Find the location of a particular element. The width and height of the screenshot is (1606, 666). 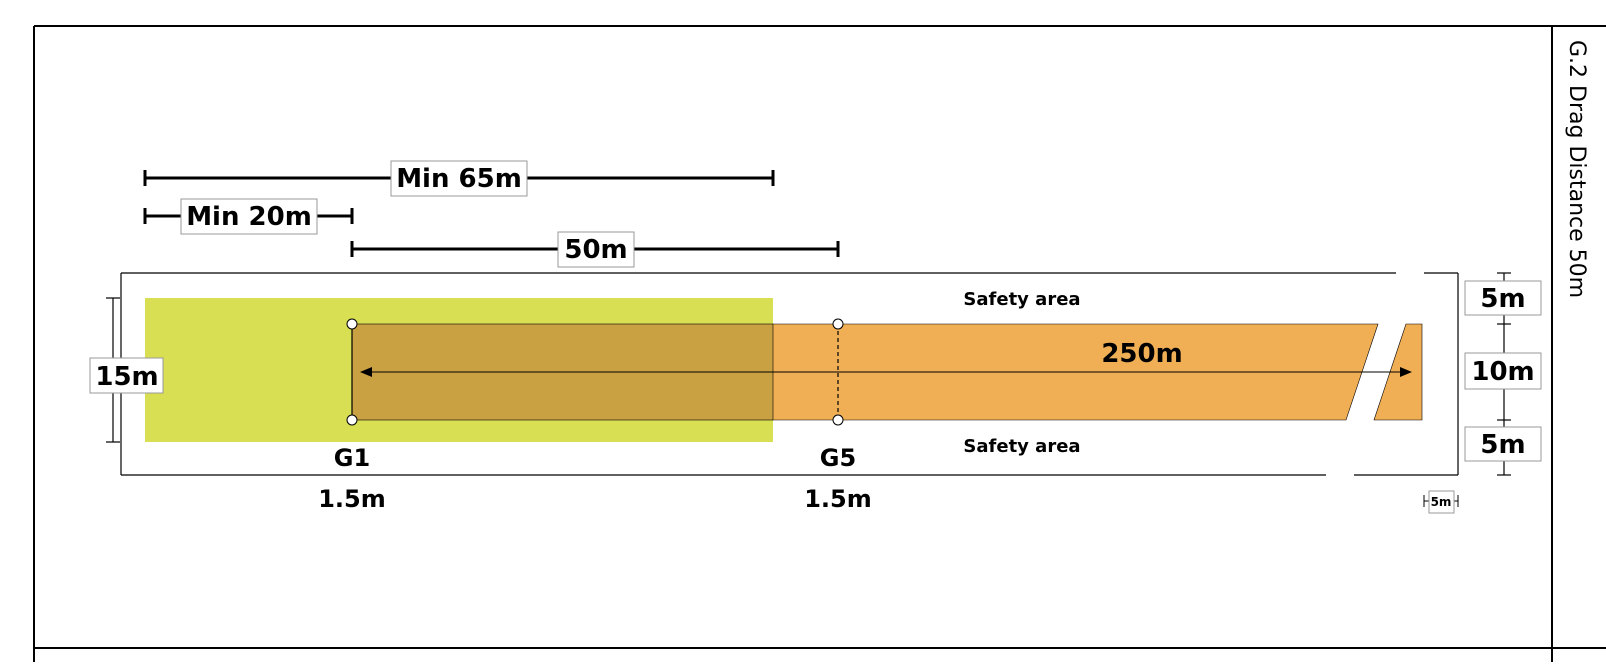

gate-1-bottom-marker is located at coordinates (352, 420).